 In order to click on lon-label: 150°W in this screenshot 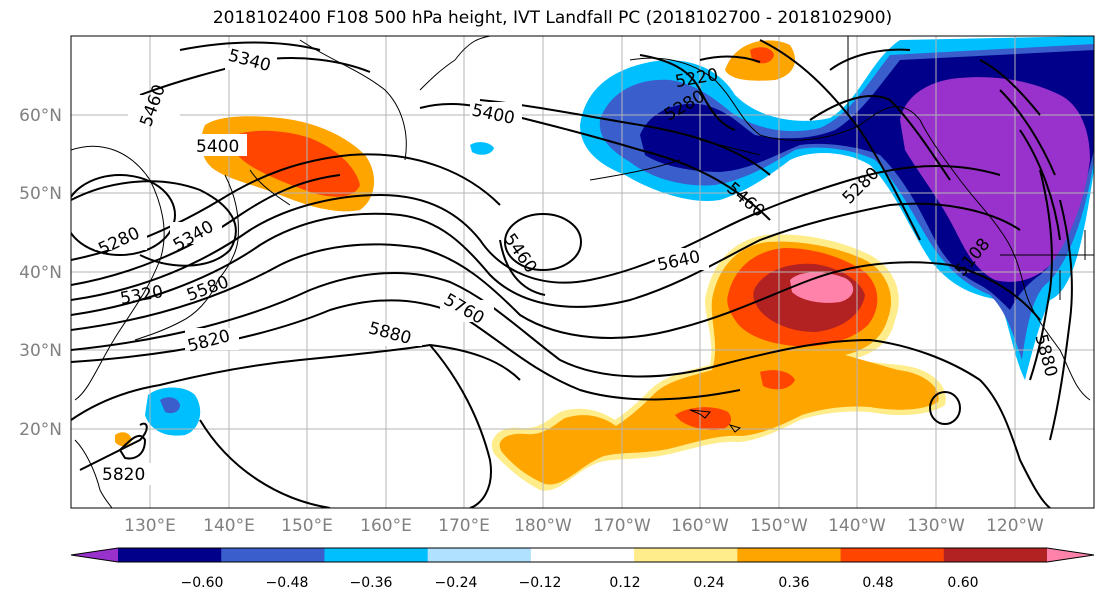, I will do `click(779, 526)`.